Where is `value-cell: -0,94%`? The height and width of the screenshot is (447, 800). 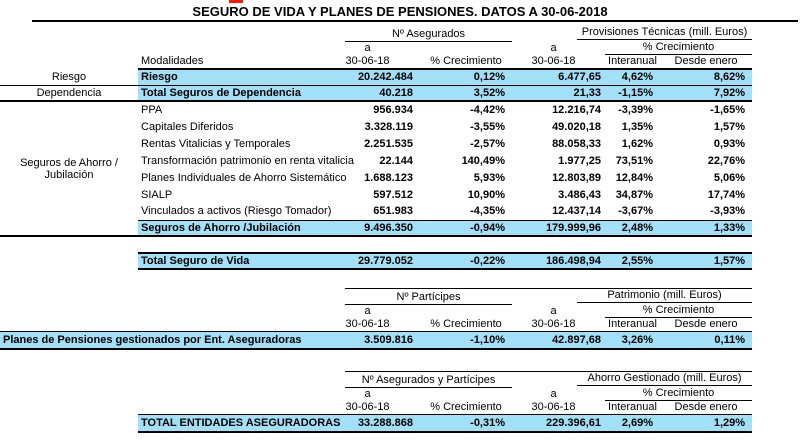 value-cell: -0,94% is located at coordinates (466, 228).